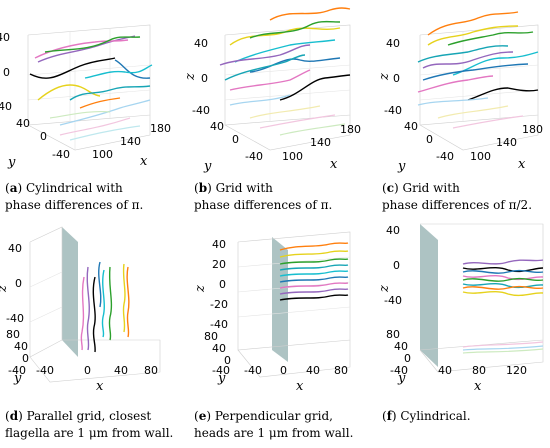 Image resolution: width=550 pixels, height=448 pixels. Describe the element at coordinates (130, 141) in the screenshot. I see `x-tick-2: 140` at that location.